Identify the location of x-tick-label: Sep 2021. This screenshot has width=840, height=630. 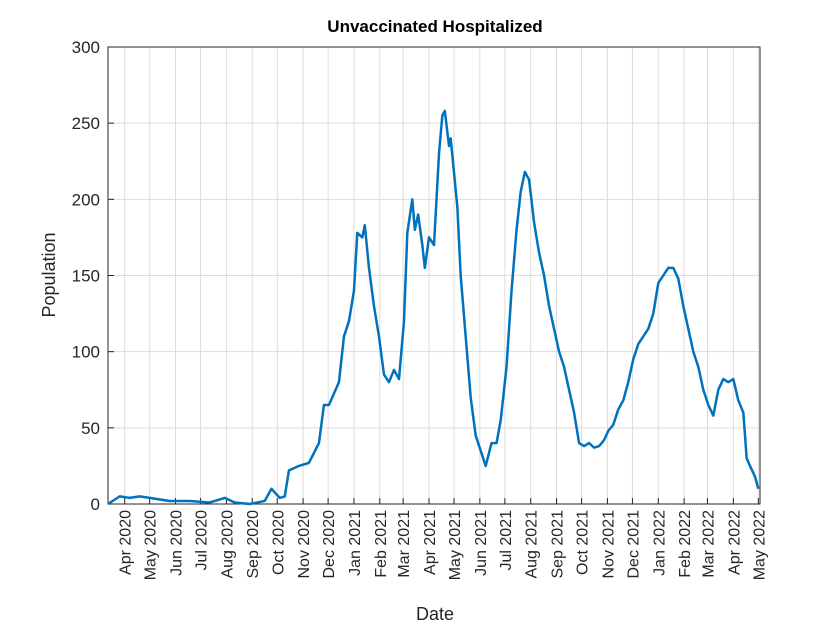
(558, 544).